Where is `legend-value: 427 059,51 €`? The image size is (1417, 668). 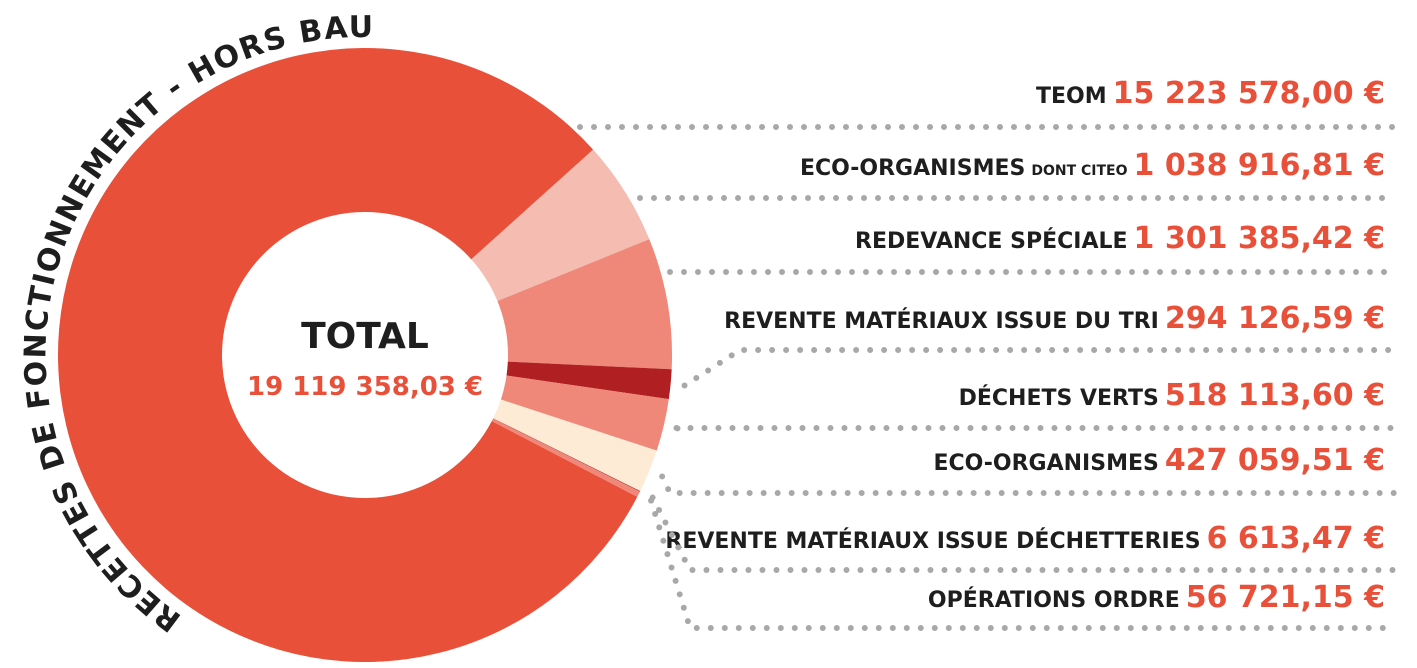
legend-value: 427 059,51 € is located at coordinates (1275, 460).